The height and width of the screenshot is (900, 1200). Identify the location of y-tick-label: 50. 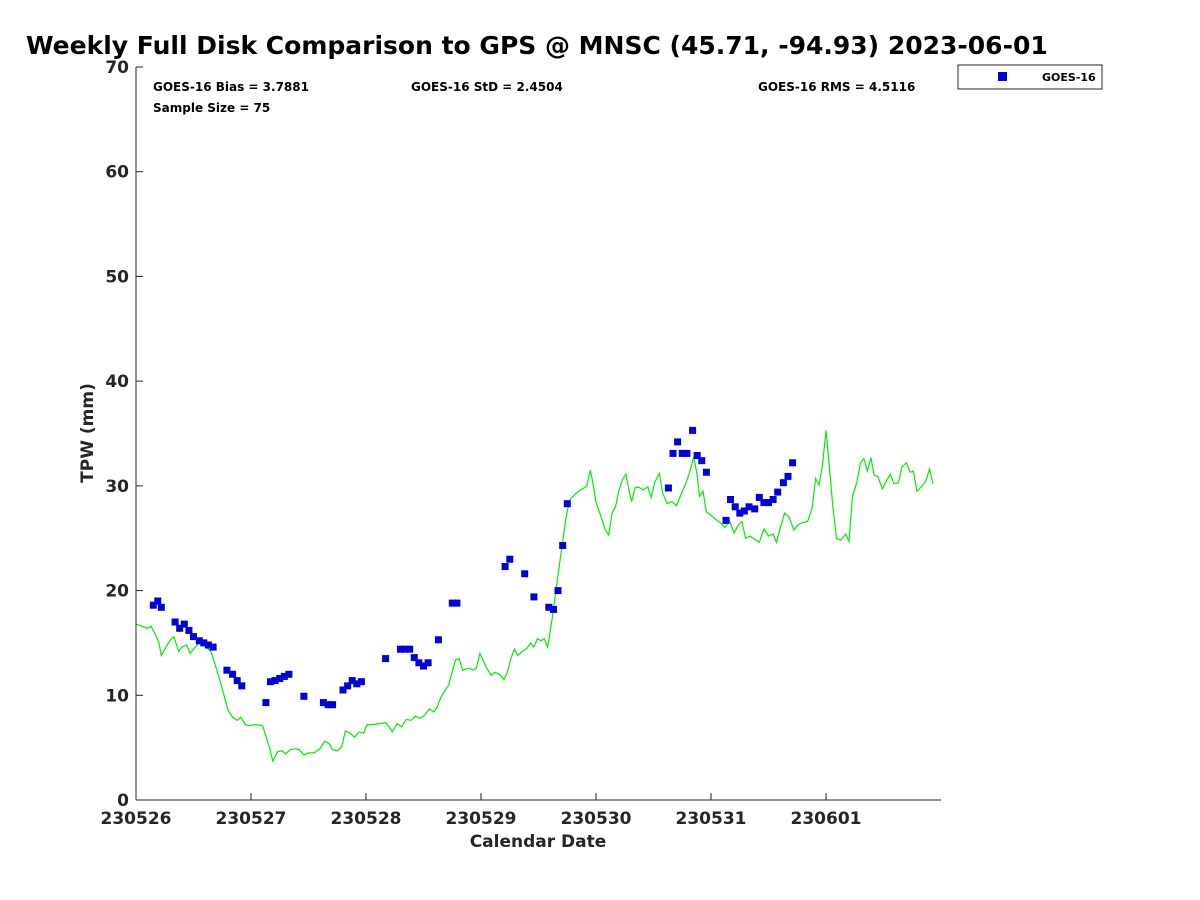
(117, 277).